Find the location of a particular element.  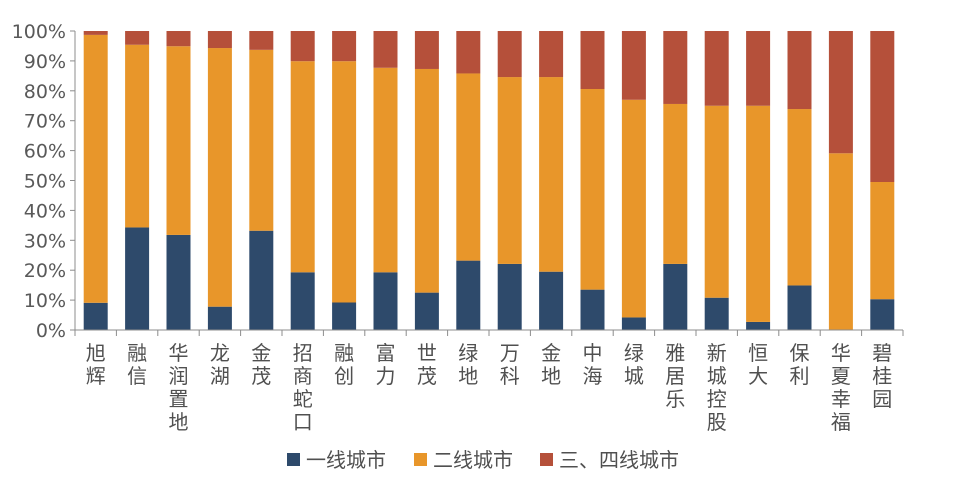

y-axis: 0% 10% 20% 30% 40% 50% 60% 70% 80% 90% 100% is located at coordinates (44, 181).